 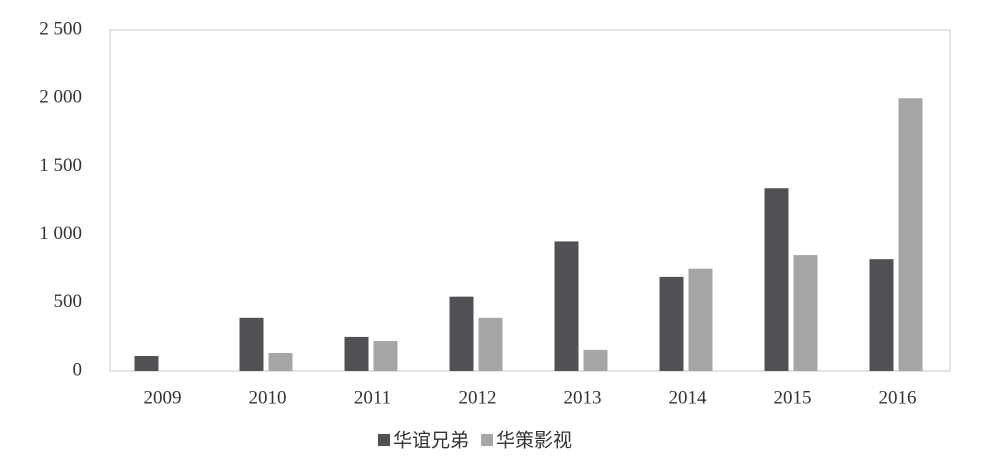 I want to click on y-tick-label: 1 000, so click(x=60, y=233).